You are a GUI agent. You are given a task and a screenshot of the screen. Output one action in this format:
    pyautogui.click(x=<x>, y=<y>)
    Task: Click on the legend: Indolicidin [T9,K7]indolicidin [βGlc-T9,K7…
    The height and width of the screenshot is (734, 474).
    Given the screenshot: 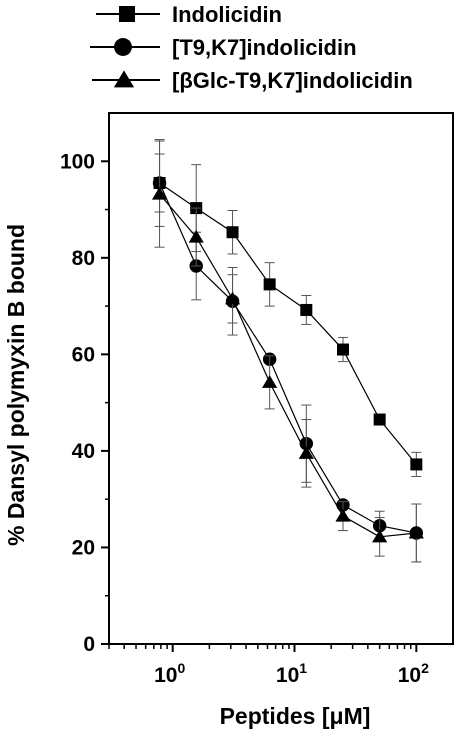 What is the action you would take?
    pyautogui.click(x=251, y=47)
    